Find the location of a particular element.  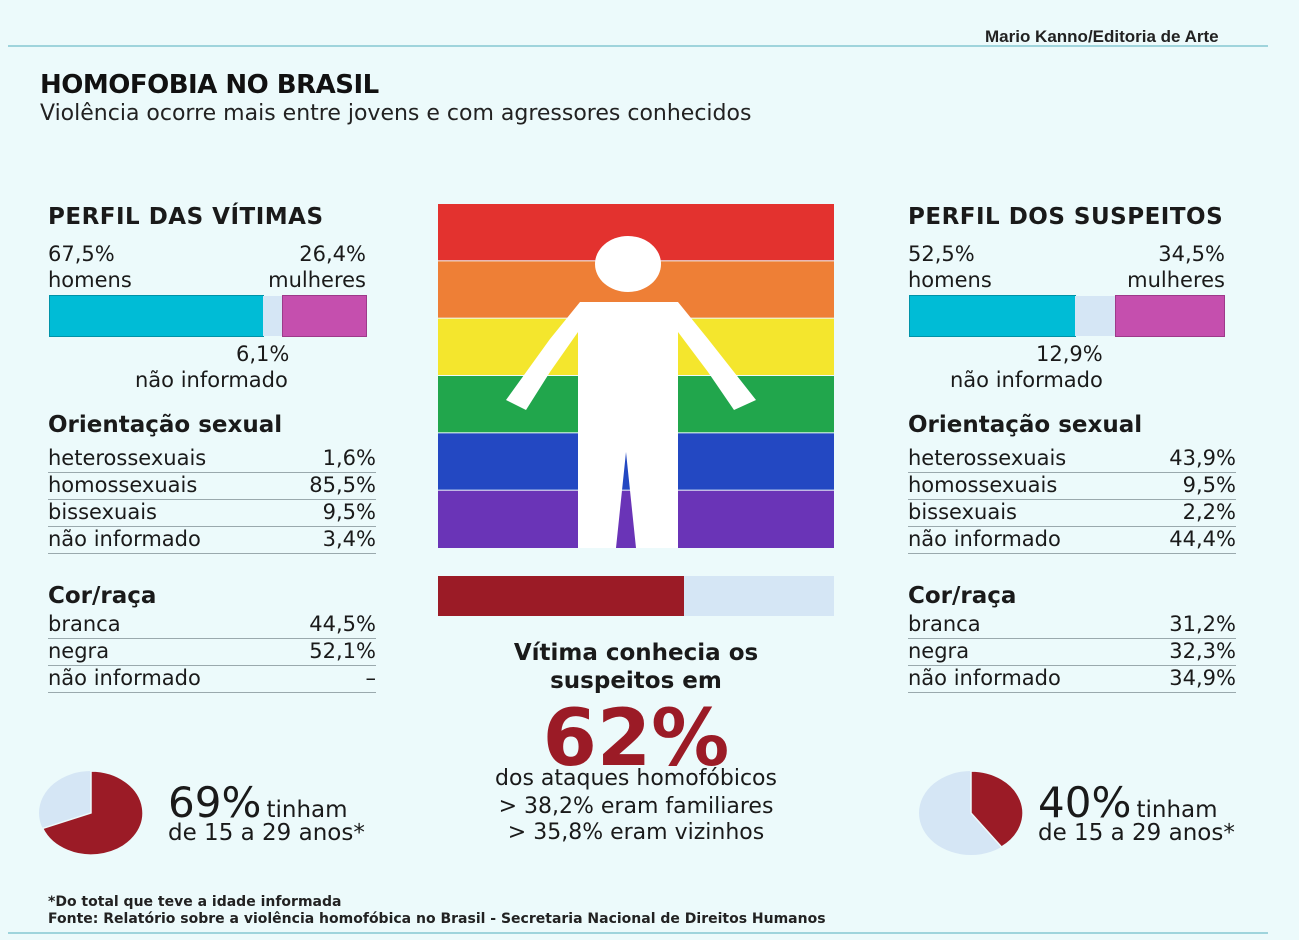

victims-age-pie-slice is located at coordinates (92, 813).